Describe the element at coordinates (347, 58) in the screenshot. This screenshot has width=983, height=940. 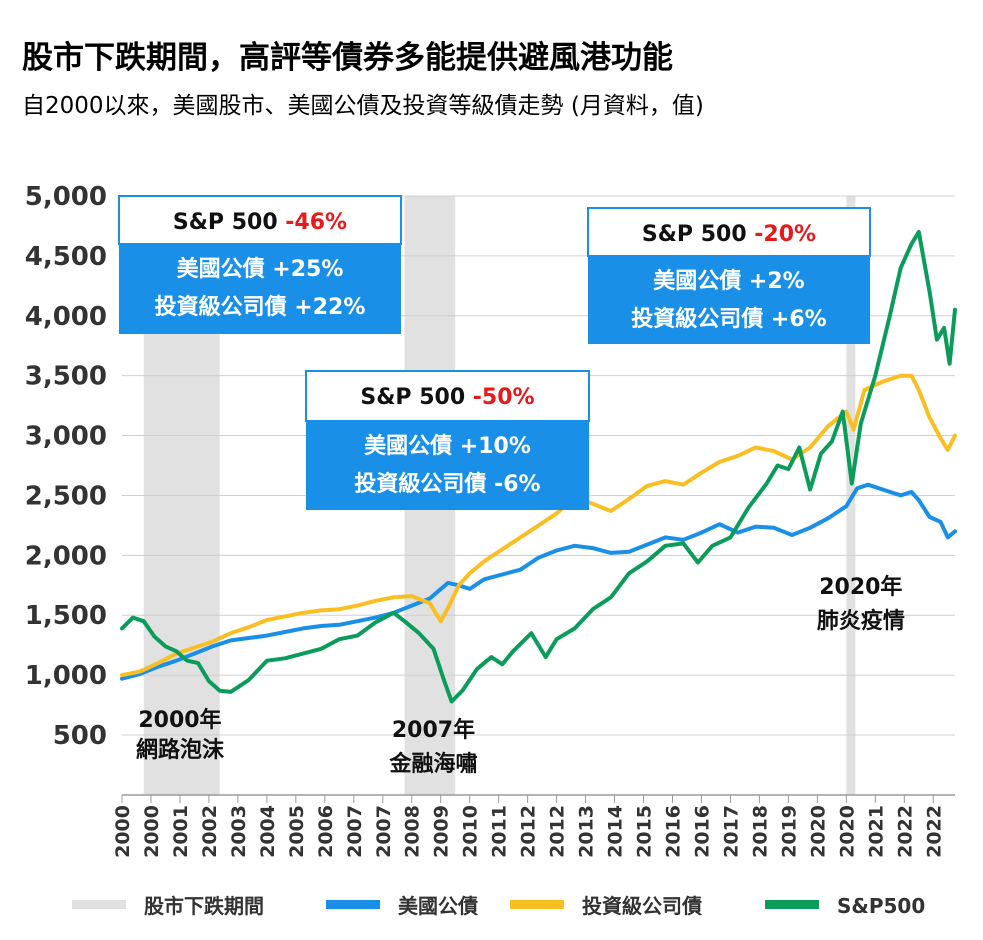
I see `chart-title: 股市下跌期間，高評等債券多能提供避風港功能` at that location.